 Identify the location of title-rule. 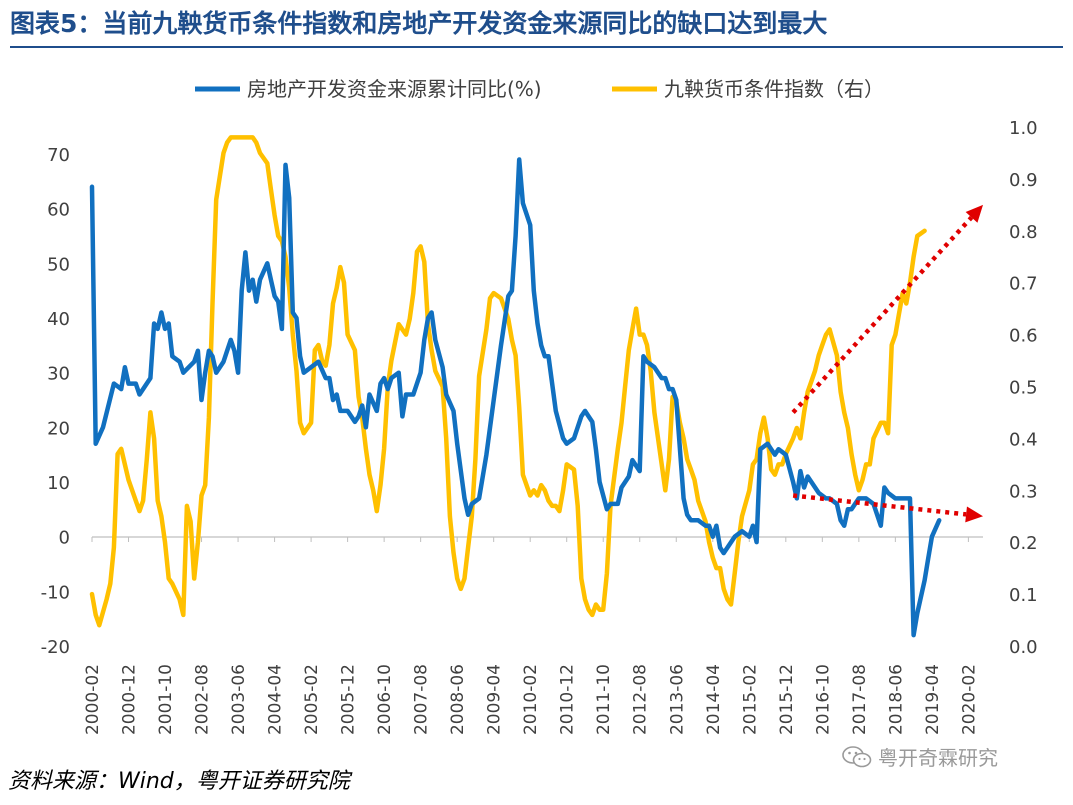
(536, 47).